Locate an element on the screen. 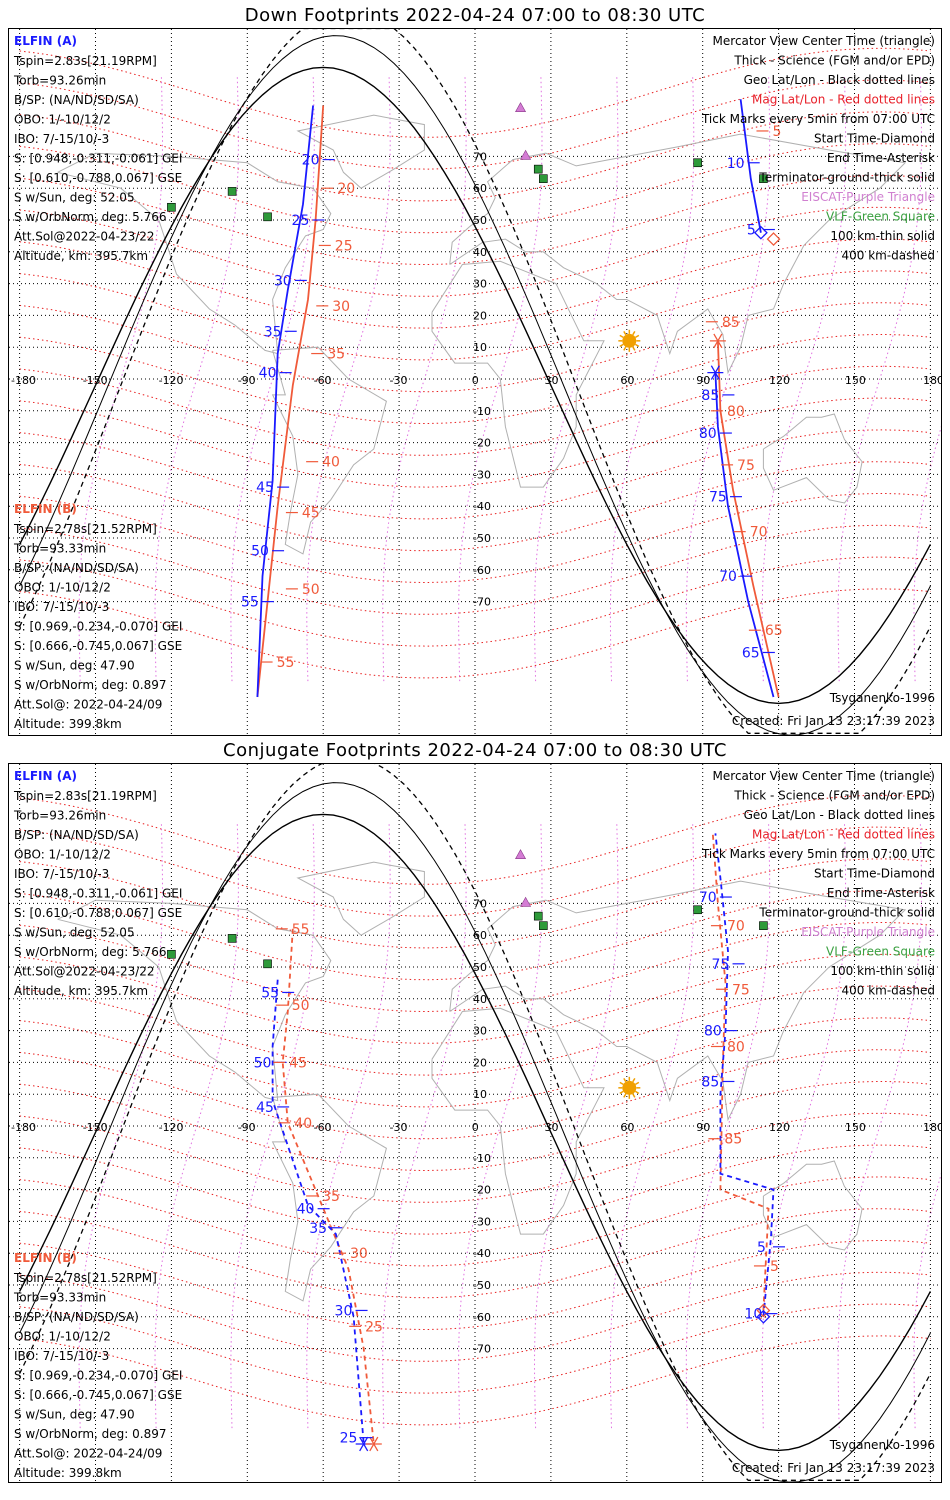 The height and width of the screenshot is (1500, 950). lon-tick-label: -120 is located at coordinates (171, 1127).